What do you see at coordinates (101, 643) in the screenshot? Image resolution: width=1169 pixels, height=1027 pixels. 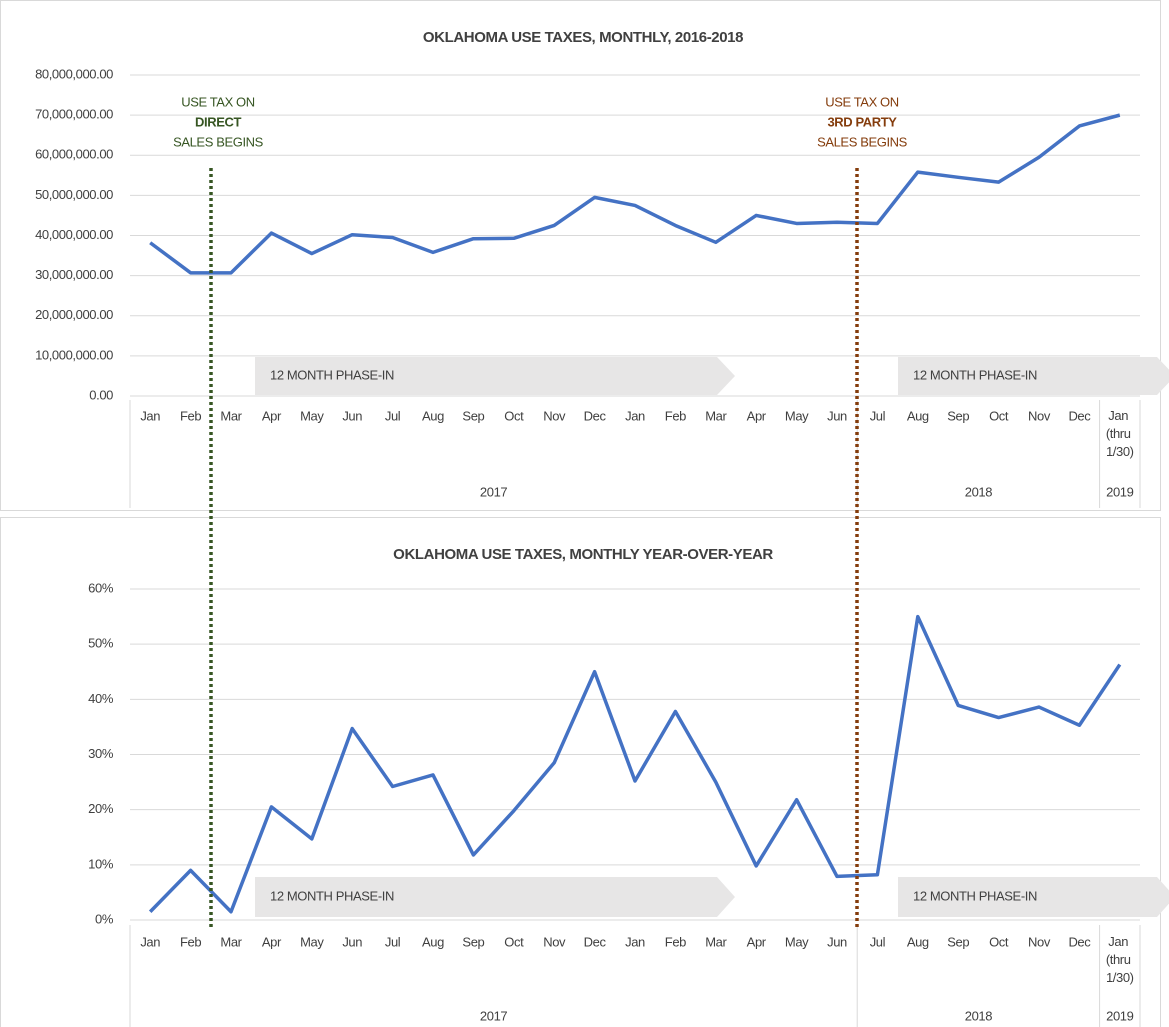 I see `y-tick-label: 50%` at bounding box center [101, 643].